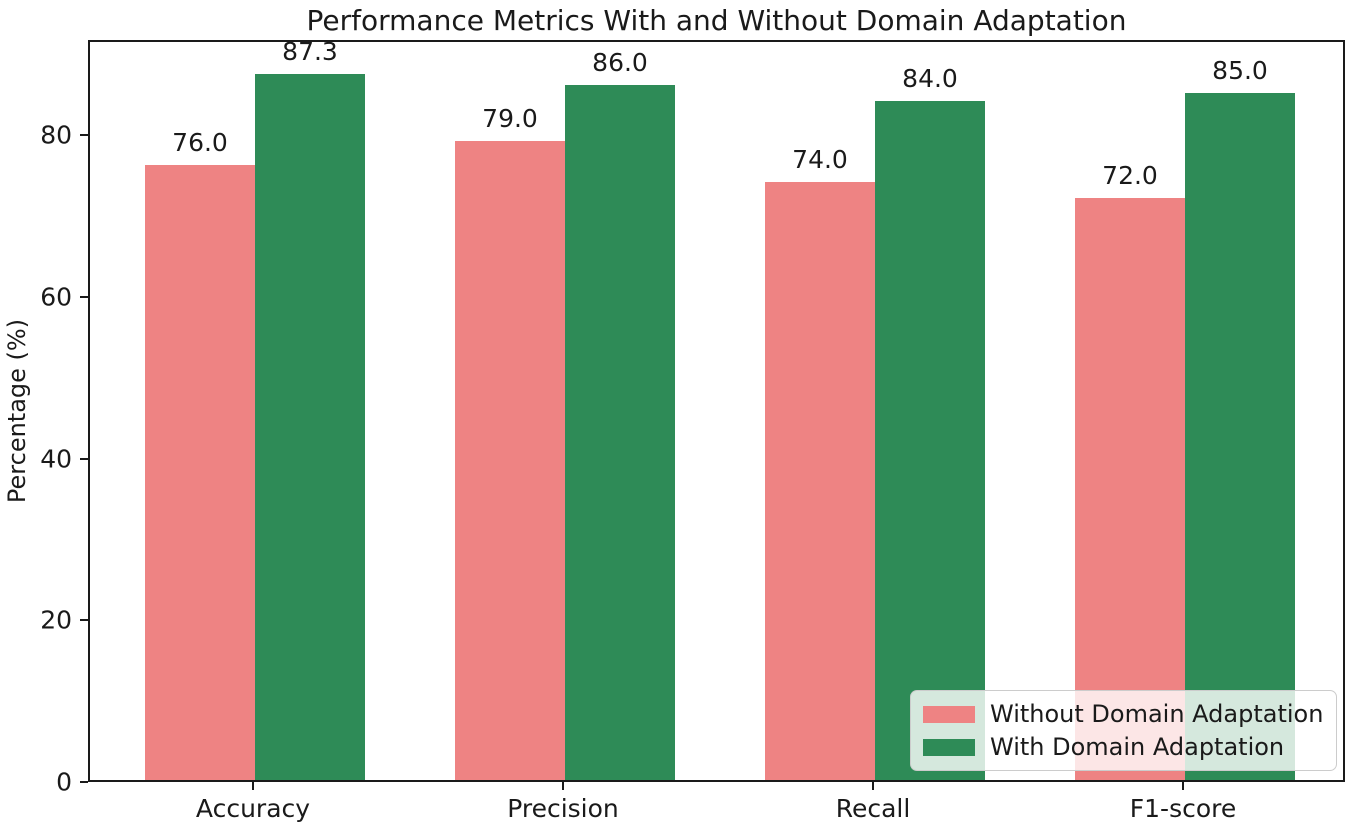  I want to click on legend-label-with-domain-adaptation: With Domain Adaptation, so click(1137, 747).